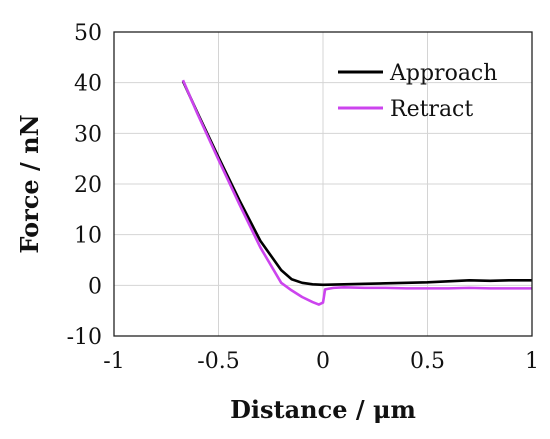 The width and height of the screenshot is (550, 439). What do you see at coordinates (84, 337) in the screenshot?
I see `y-tick-label: -10` at bounding box center [84, 337].